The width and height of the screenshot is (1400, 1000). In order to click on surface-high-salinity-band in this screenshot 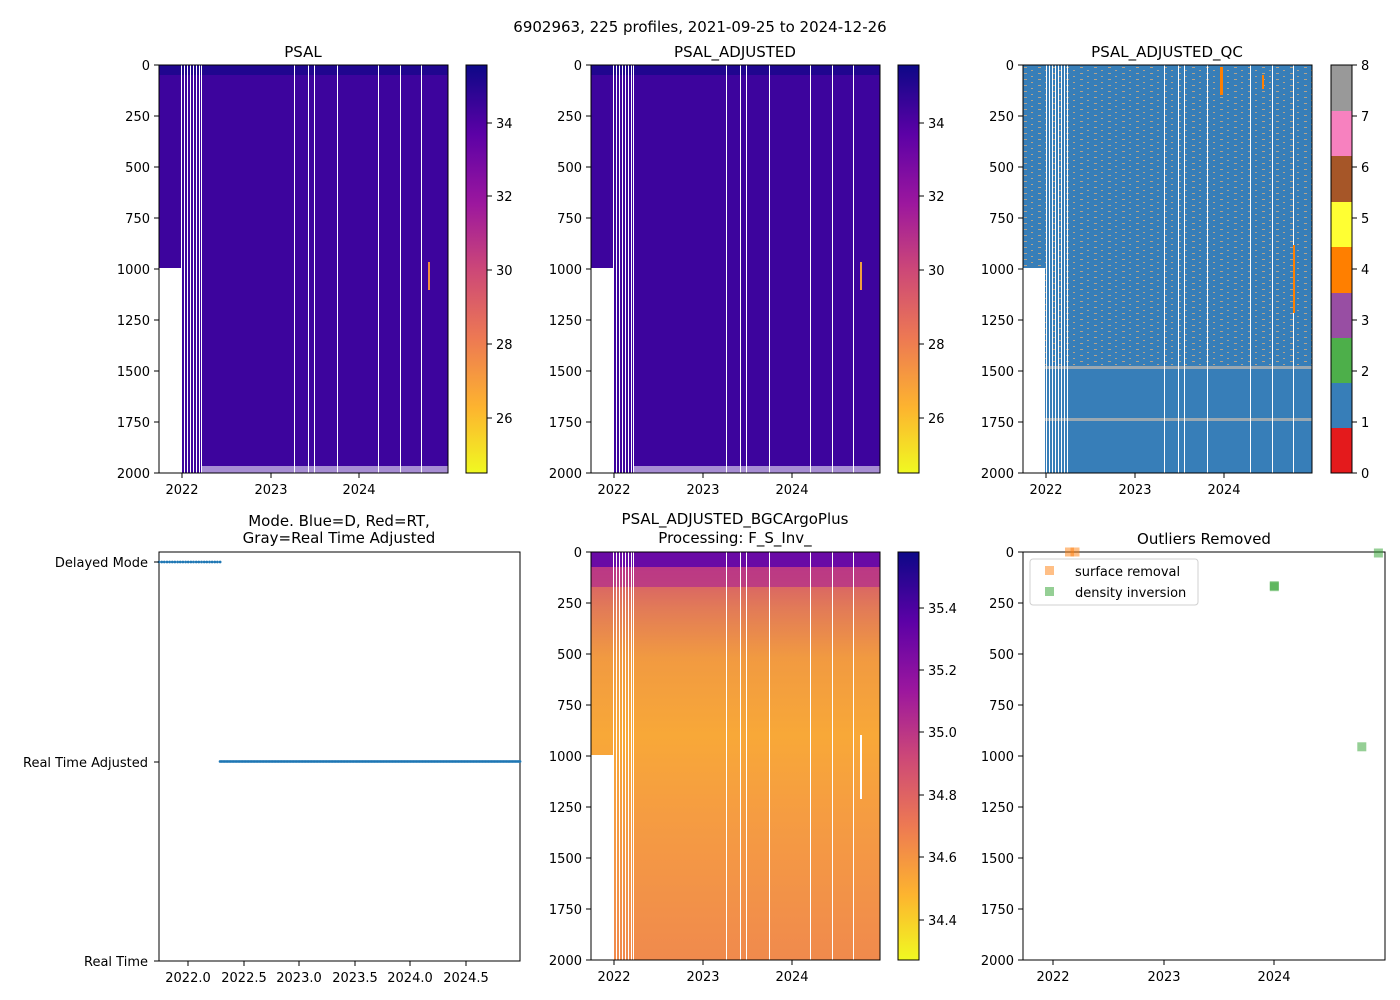, I will do `click(735, 559)`.